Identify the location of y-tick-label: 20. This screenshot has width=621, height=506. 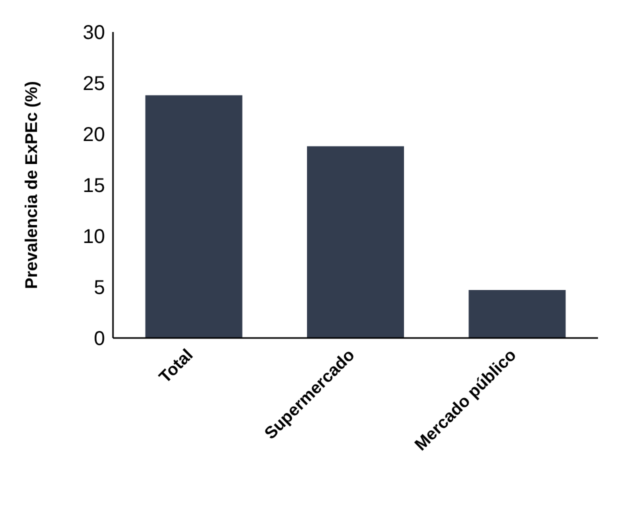
(93, 135).